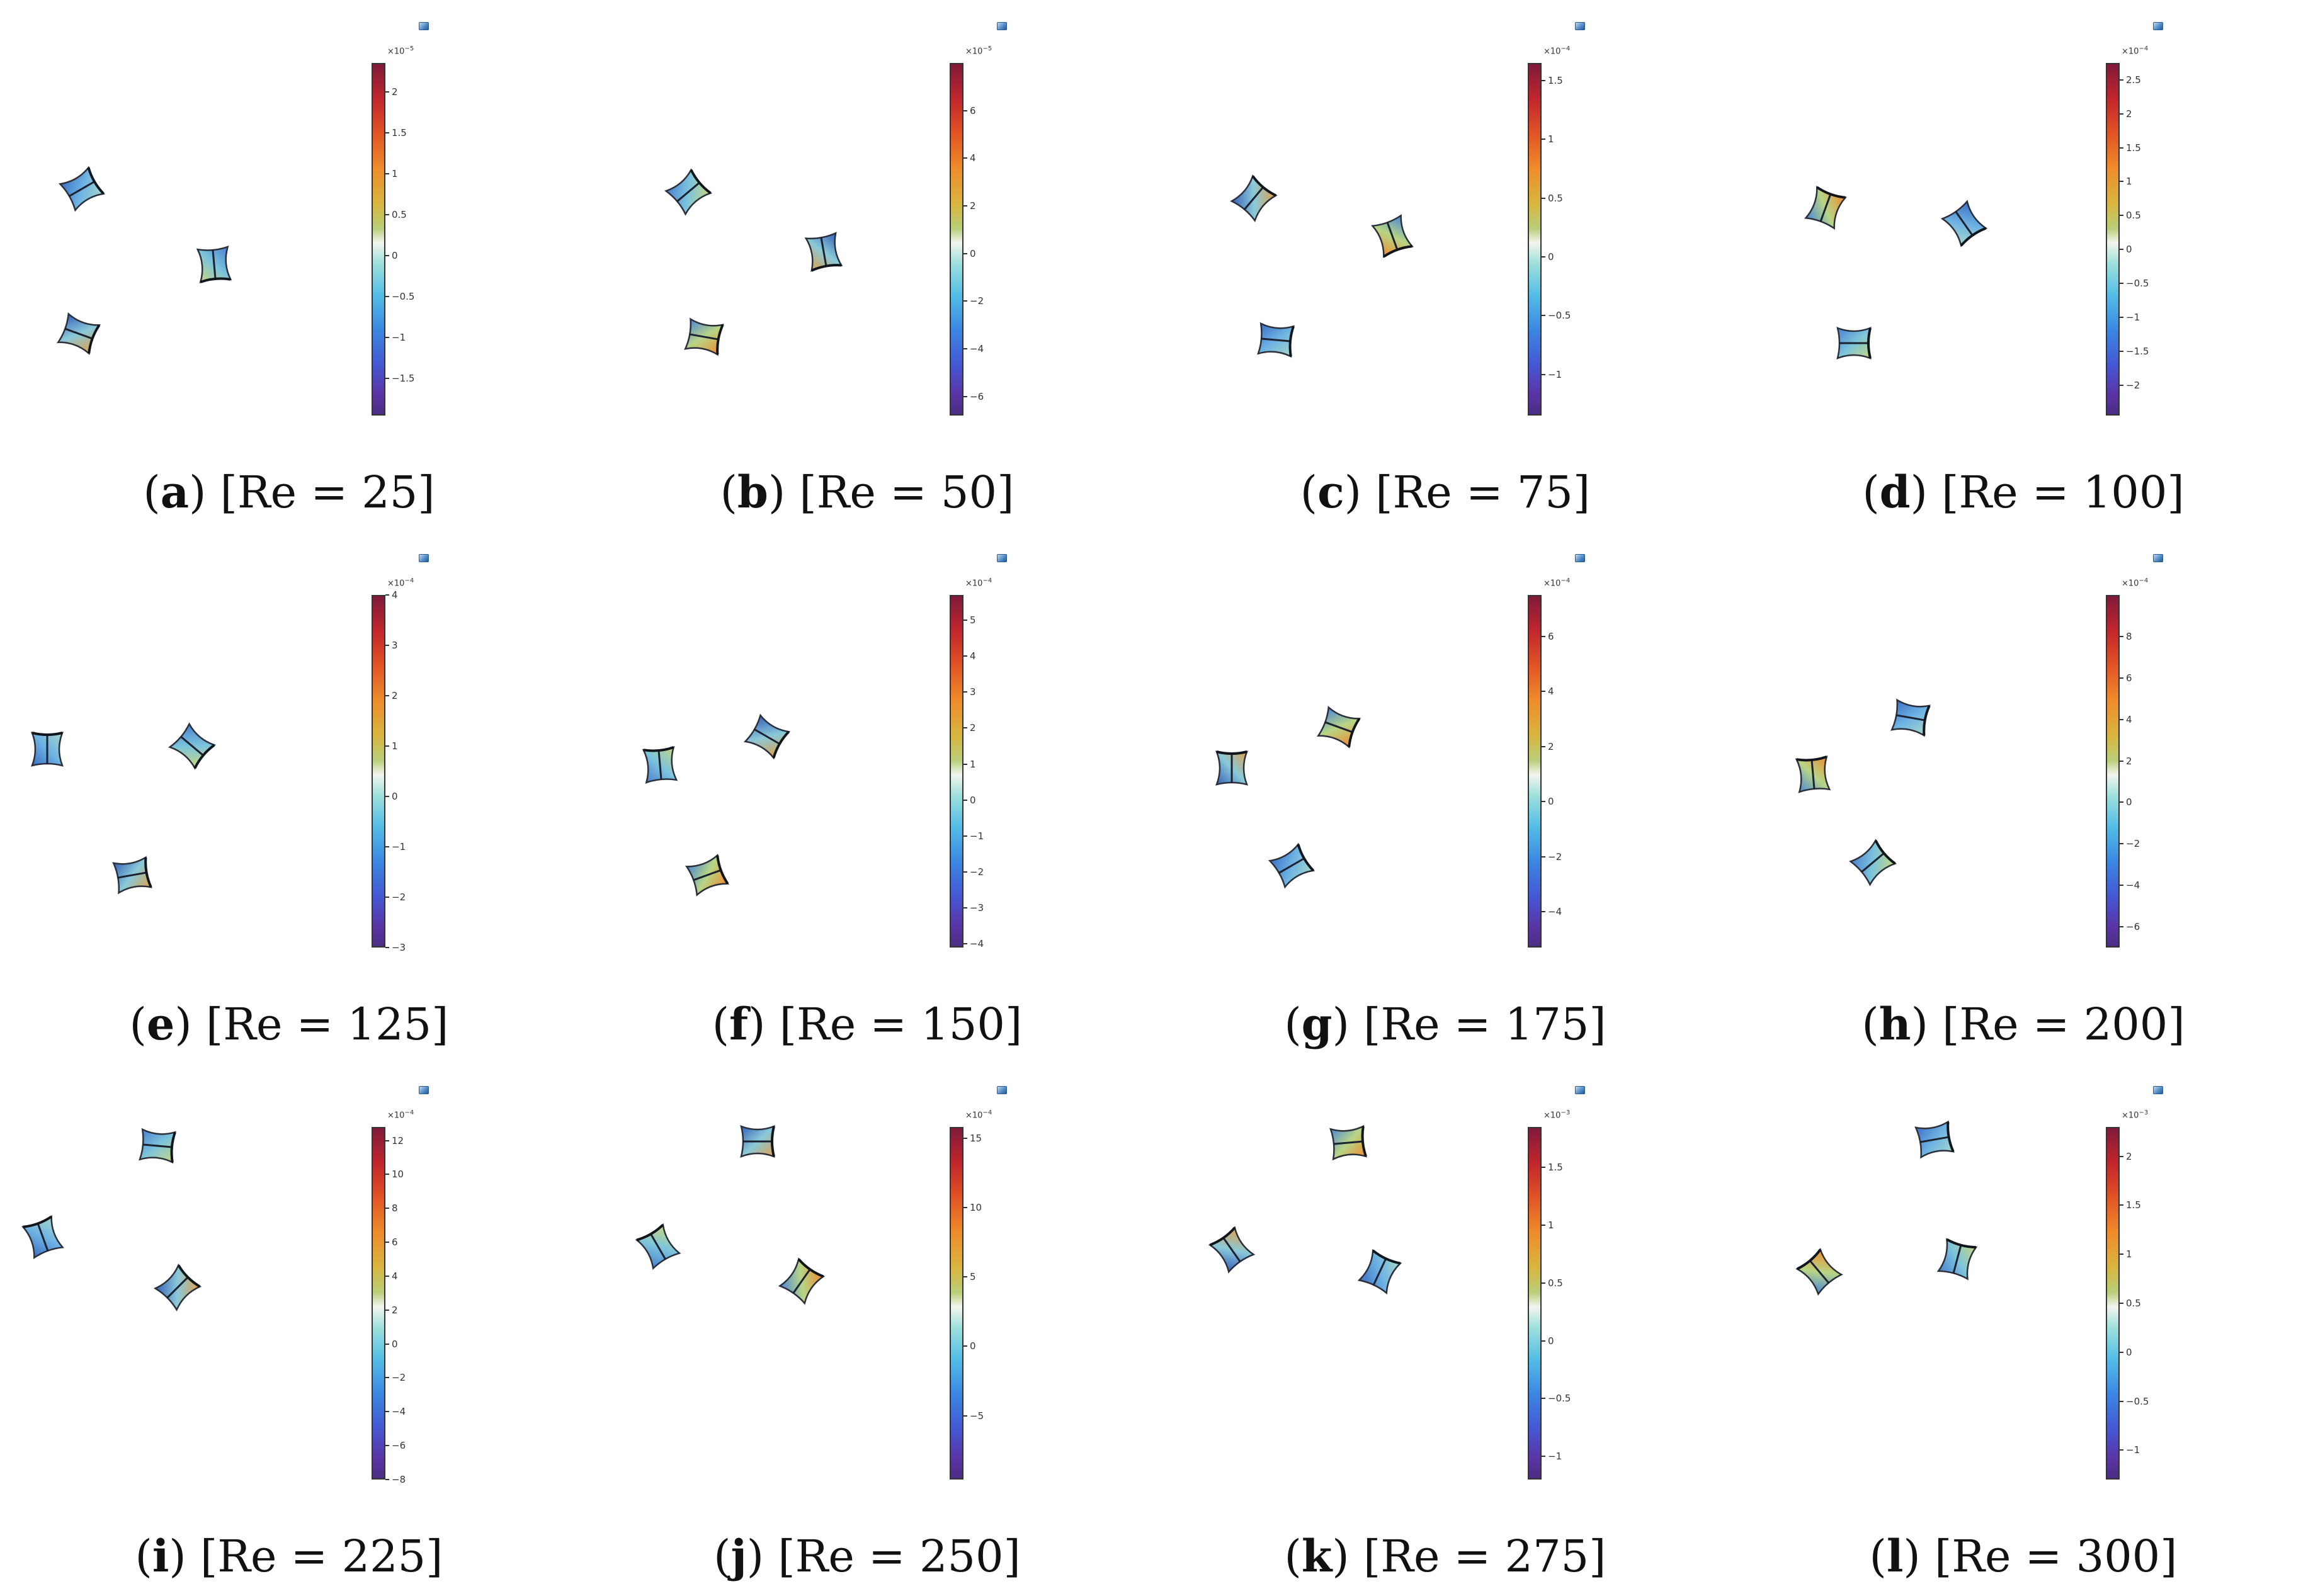 Image resolution: width=2313 pixels, height=1596 pixels. Describe the element at coordinates (906, 492) in the screenshot. I see `panel-label: [Re = 50]` at that location.